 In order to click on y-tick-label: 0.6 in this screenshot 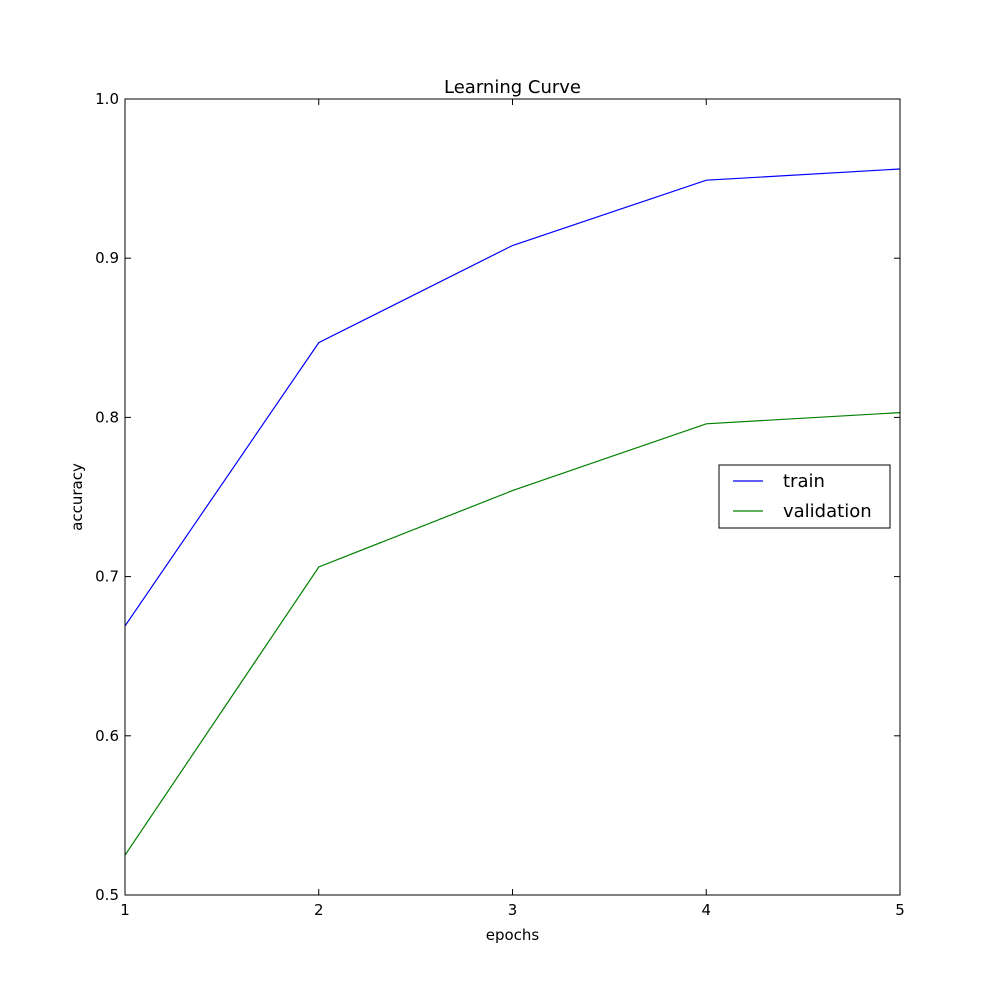, I will do `click(107, 736)`.